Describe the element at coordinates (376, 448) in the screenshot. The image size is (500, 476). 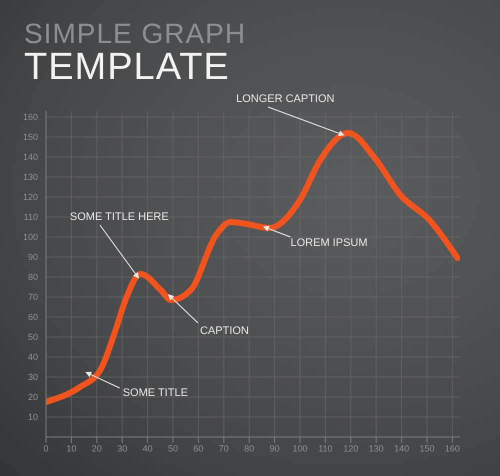
I see `x-tick-label: 130` at that location.